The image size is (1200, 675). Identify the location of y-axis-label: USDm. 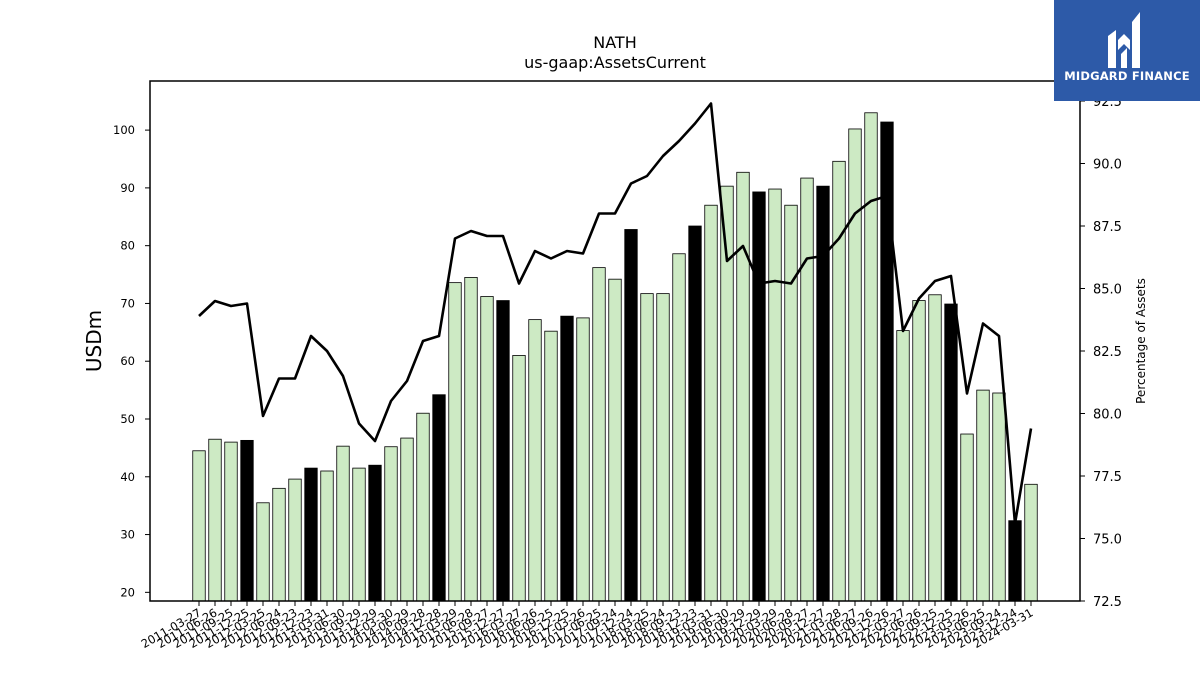
(94, 341).